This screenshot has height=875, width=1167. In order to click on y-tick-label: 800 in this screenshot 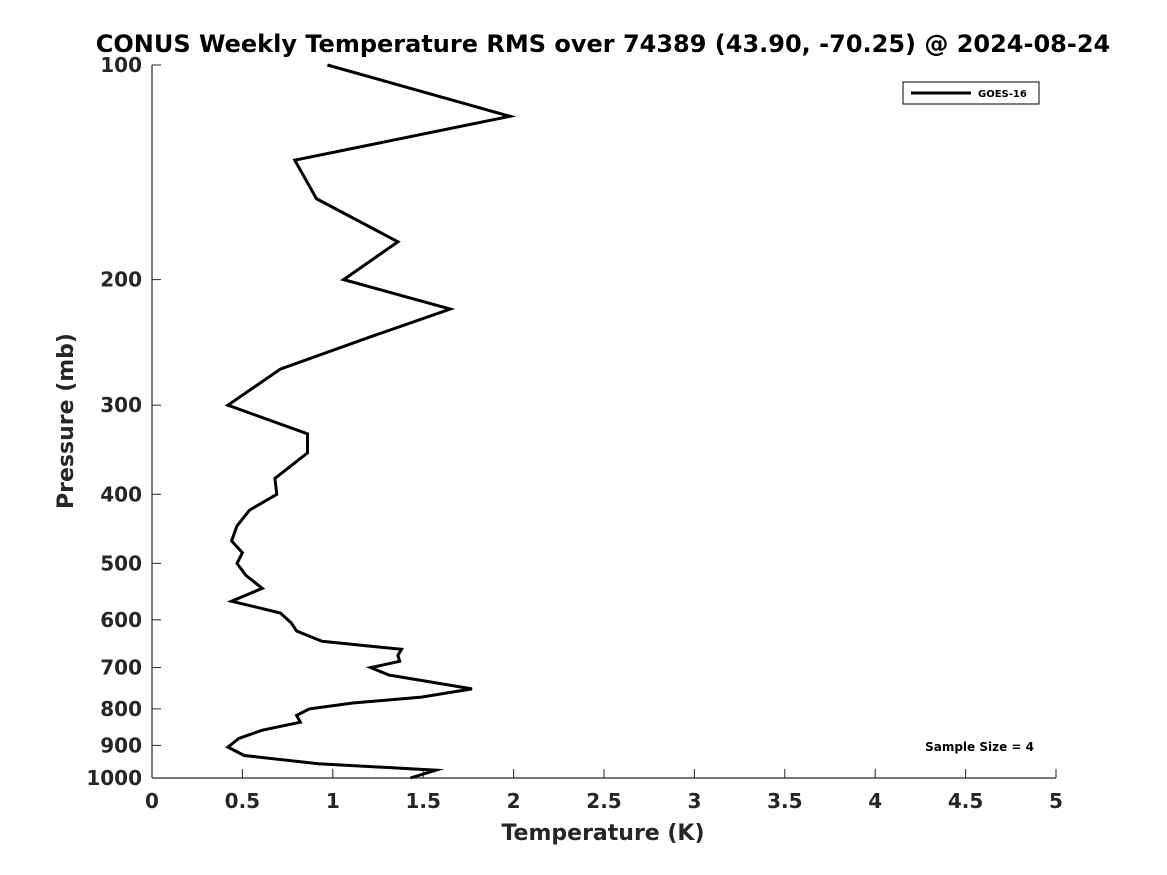, I will do `click(121, 709)`.